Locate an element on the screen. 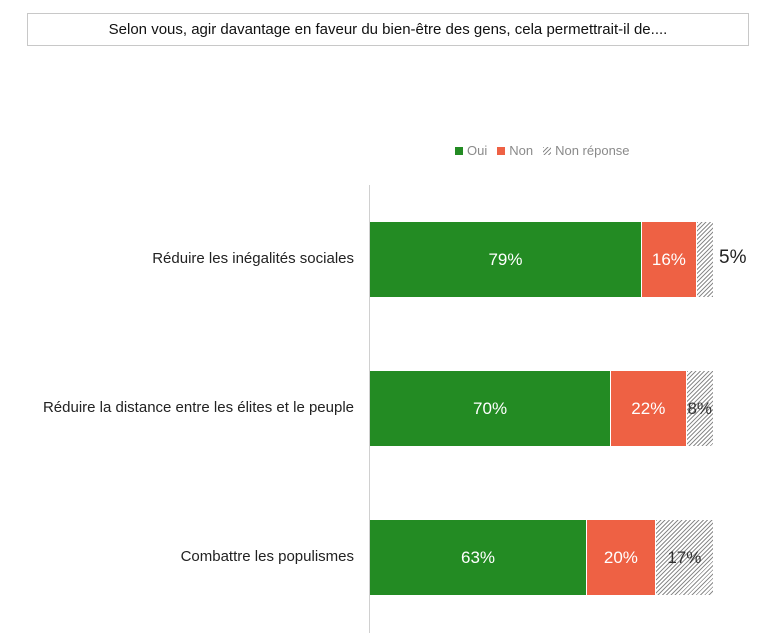 This screenshot has width=770, height=633. data-label: 20% is located at coordinates (620, 557).